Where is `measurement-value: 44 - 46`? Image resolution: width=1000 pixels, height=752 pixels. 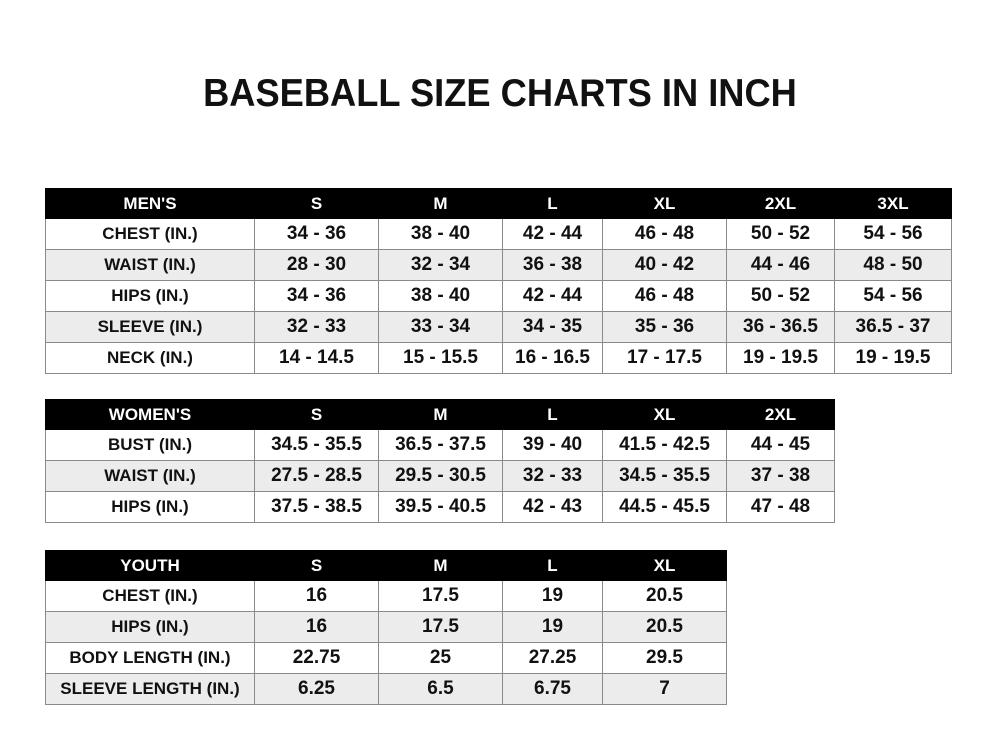
measurement-value: 44 - 46 is located at coordinates (780, 265).